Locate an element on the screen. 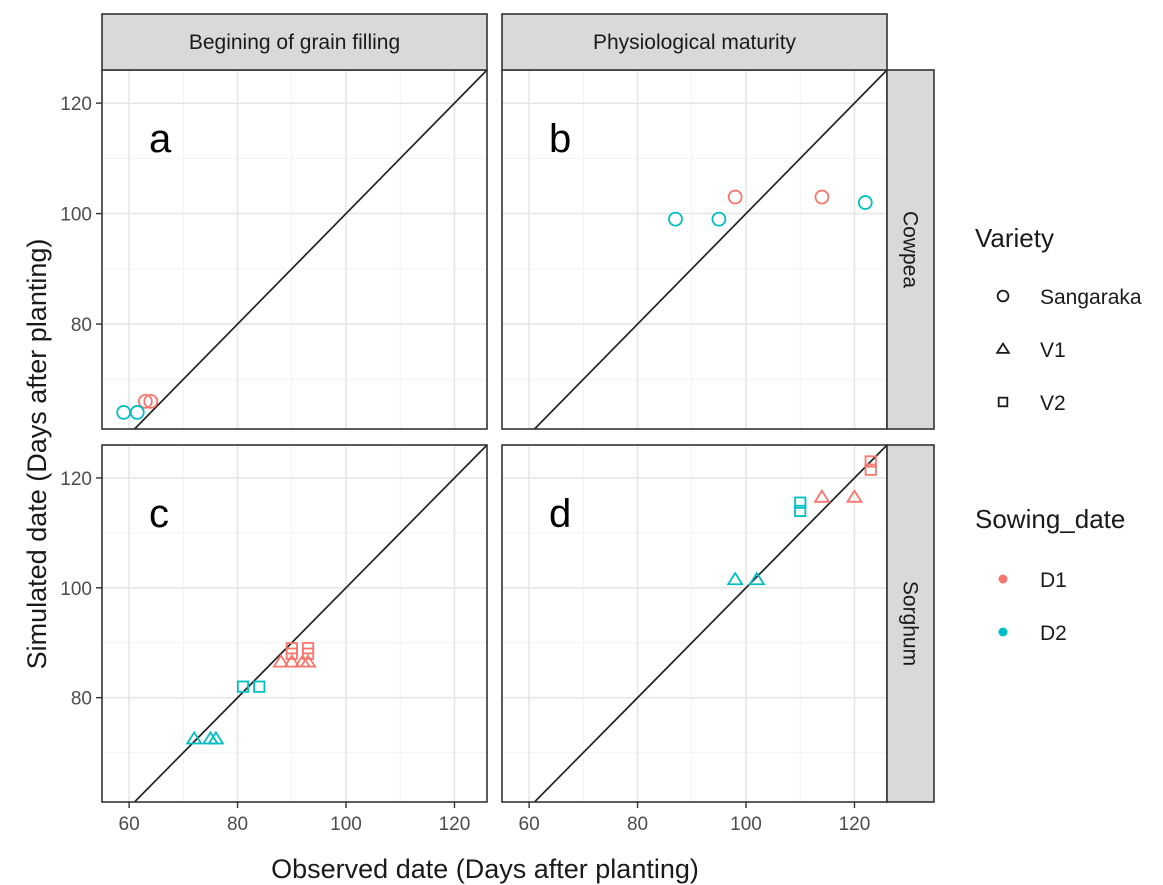 This screenshot has width=1163, height=885. legend-key-sangaraka is located at coordinates (1003, 296).